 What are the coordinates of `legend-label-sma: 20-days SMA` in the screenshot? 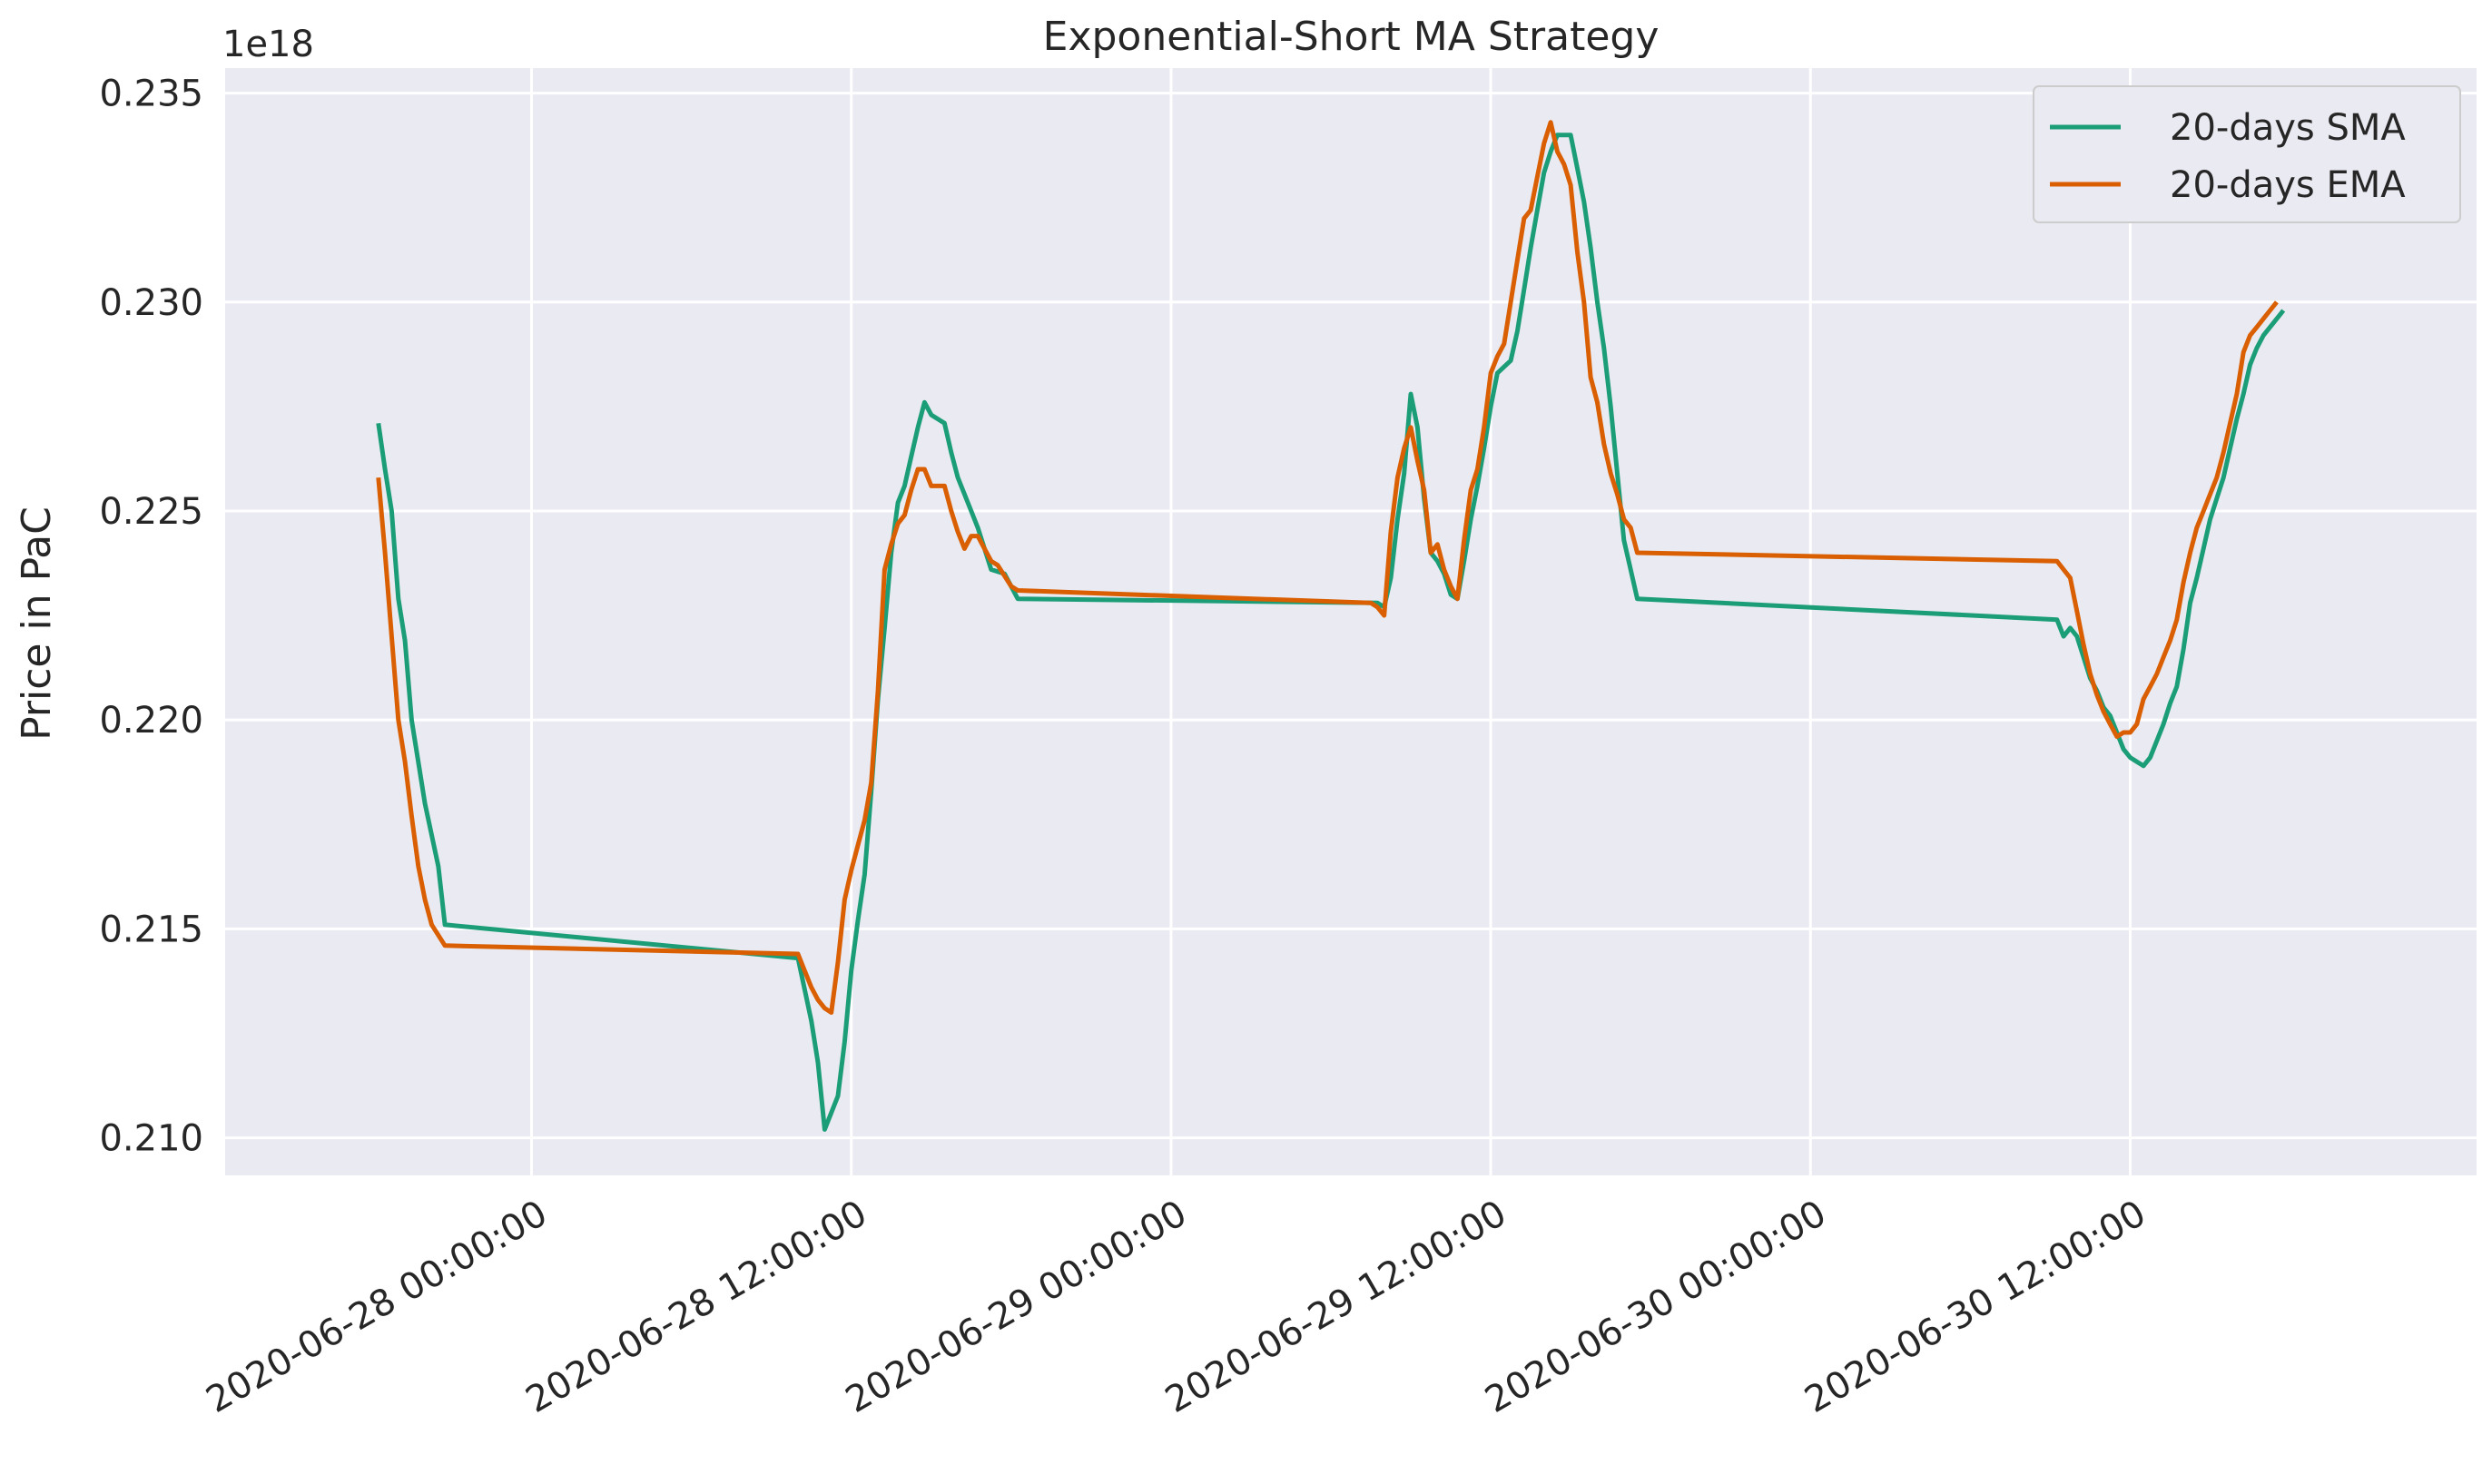 It's located at (2288, 128).